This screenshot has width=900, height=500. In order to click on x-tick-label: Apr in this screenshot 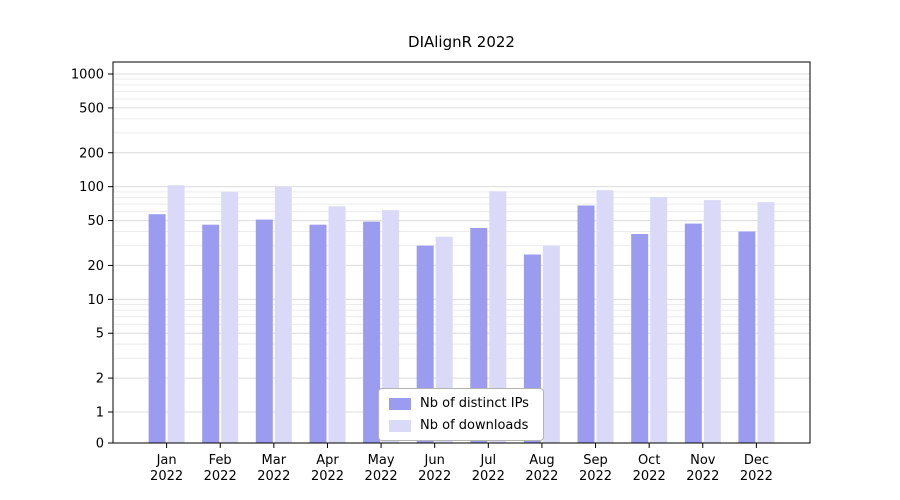, I will do `click(327, 460)`.